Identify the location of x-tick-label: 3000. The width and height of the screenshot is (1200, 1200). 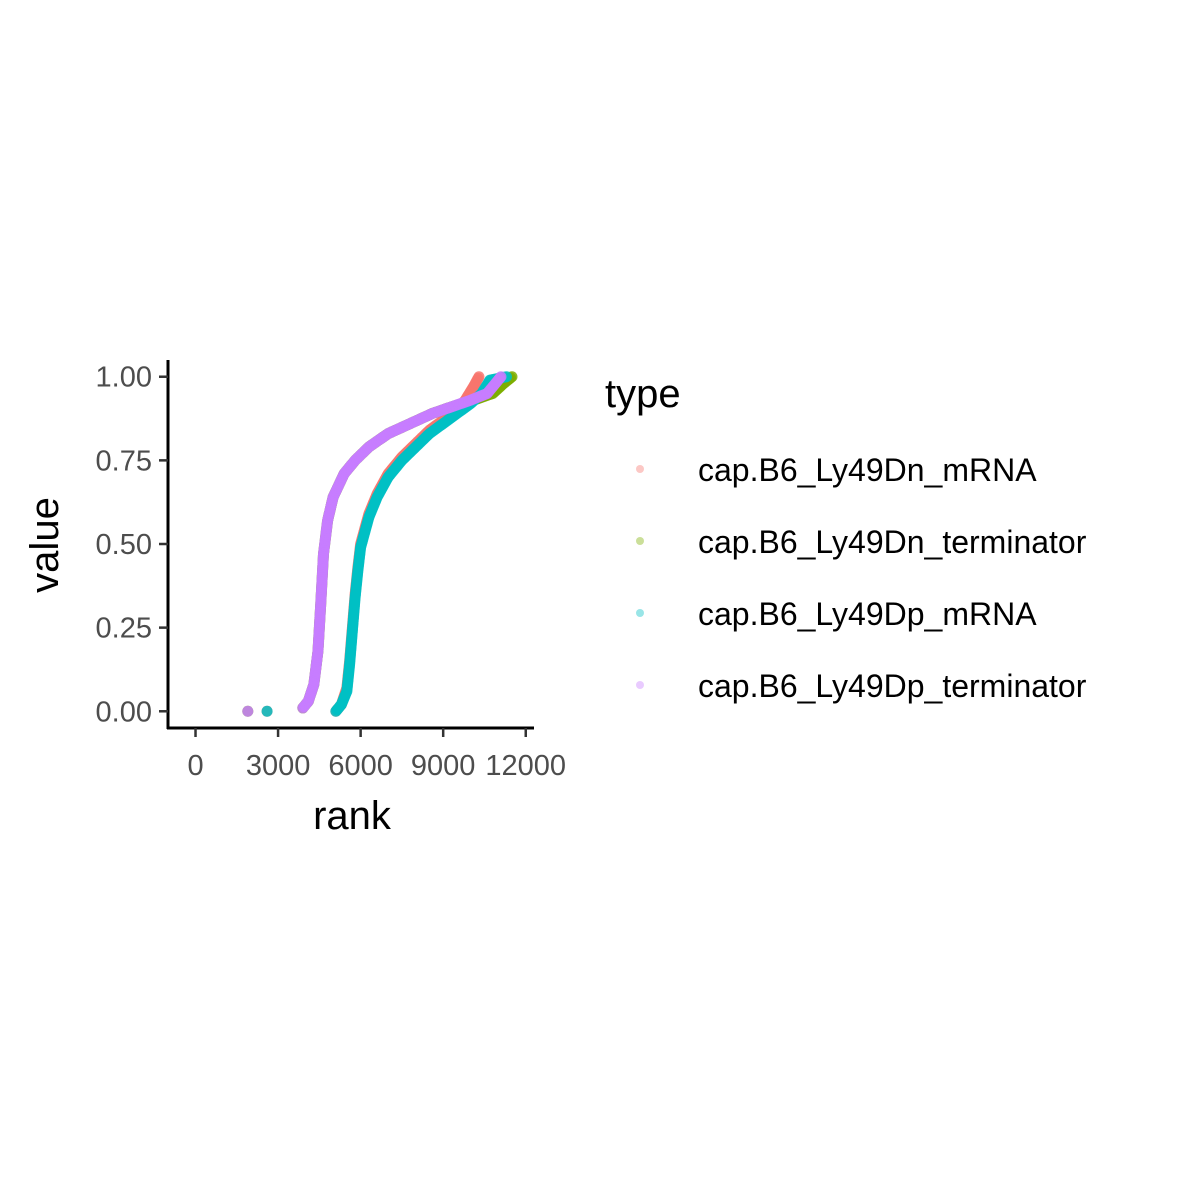
(278, 766).